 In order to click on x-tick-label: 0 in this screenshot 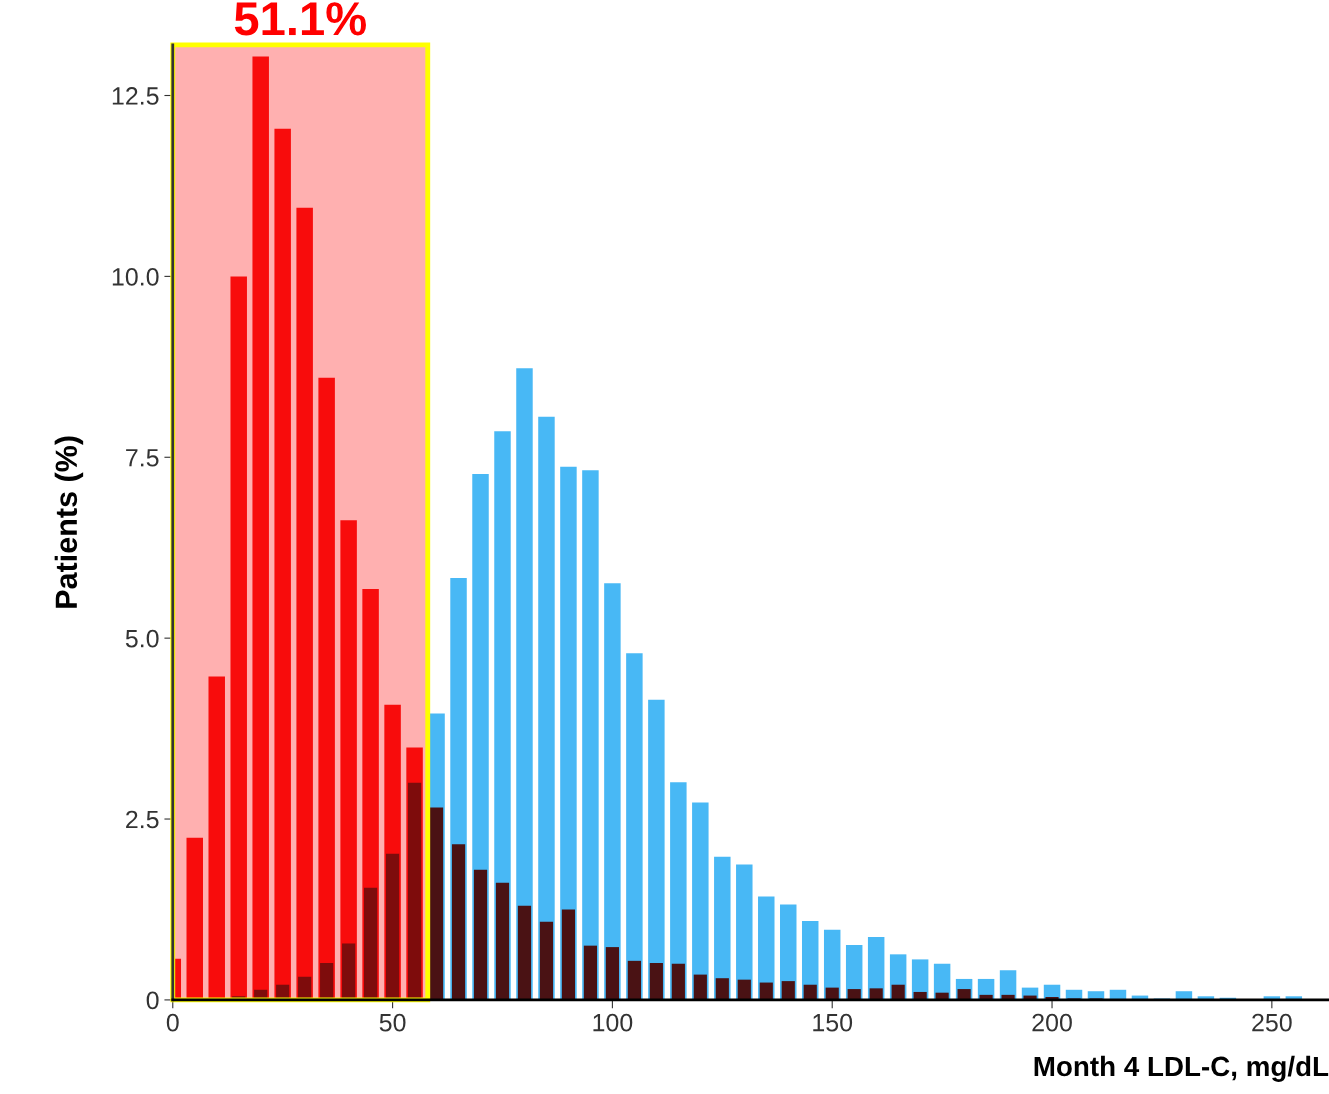, I will do `click(172, 1022)`.